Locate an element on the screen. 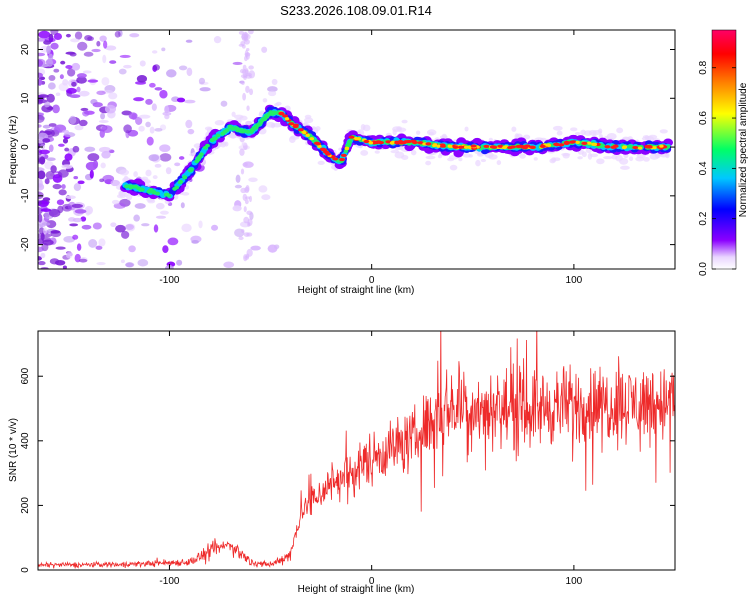  colorbar-tick-label: 0.2 is located at coordinates (703, 218).